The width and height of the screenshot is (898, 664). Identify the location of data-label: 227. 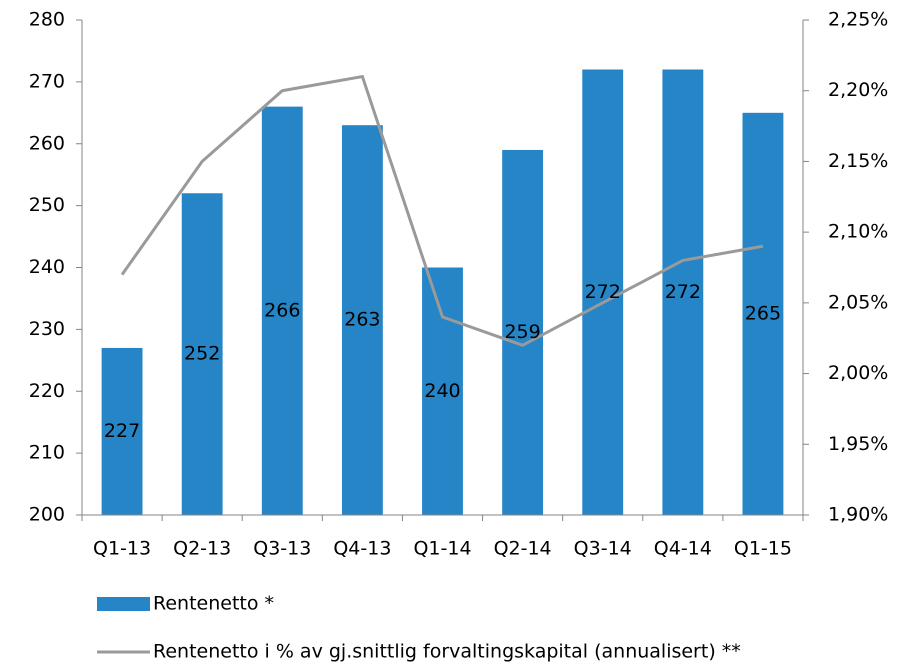
(122, 431).